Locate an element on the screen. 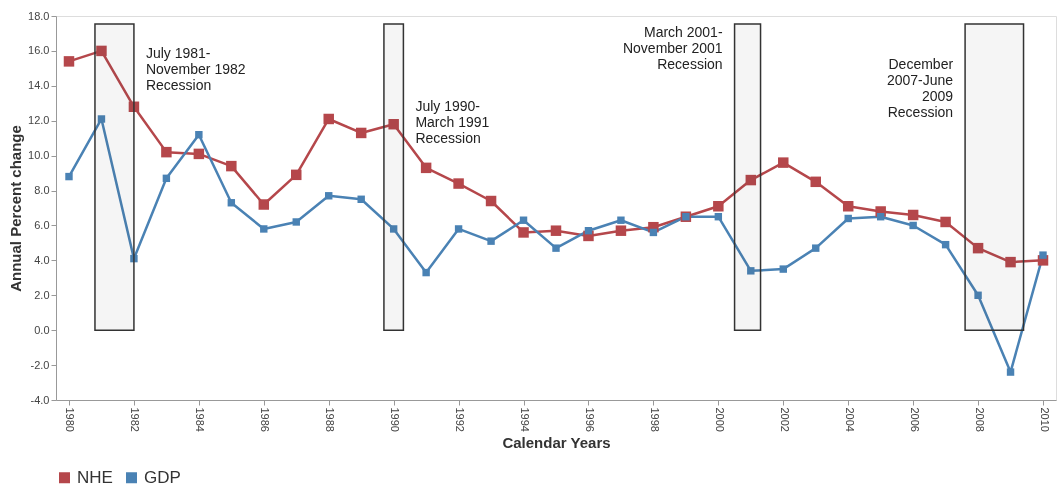  x-tick-label: 1982 is located at coordinates (135, 419).